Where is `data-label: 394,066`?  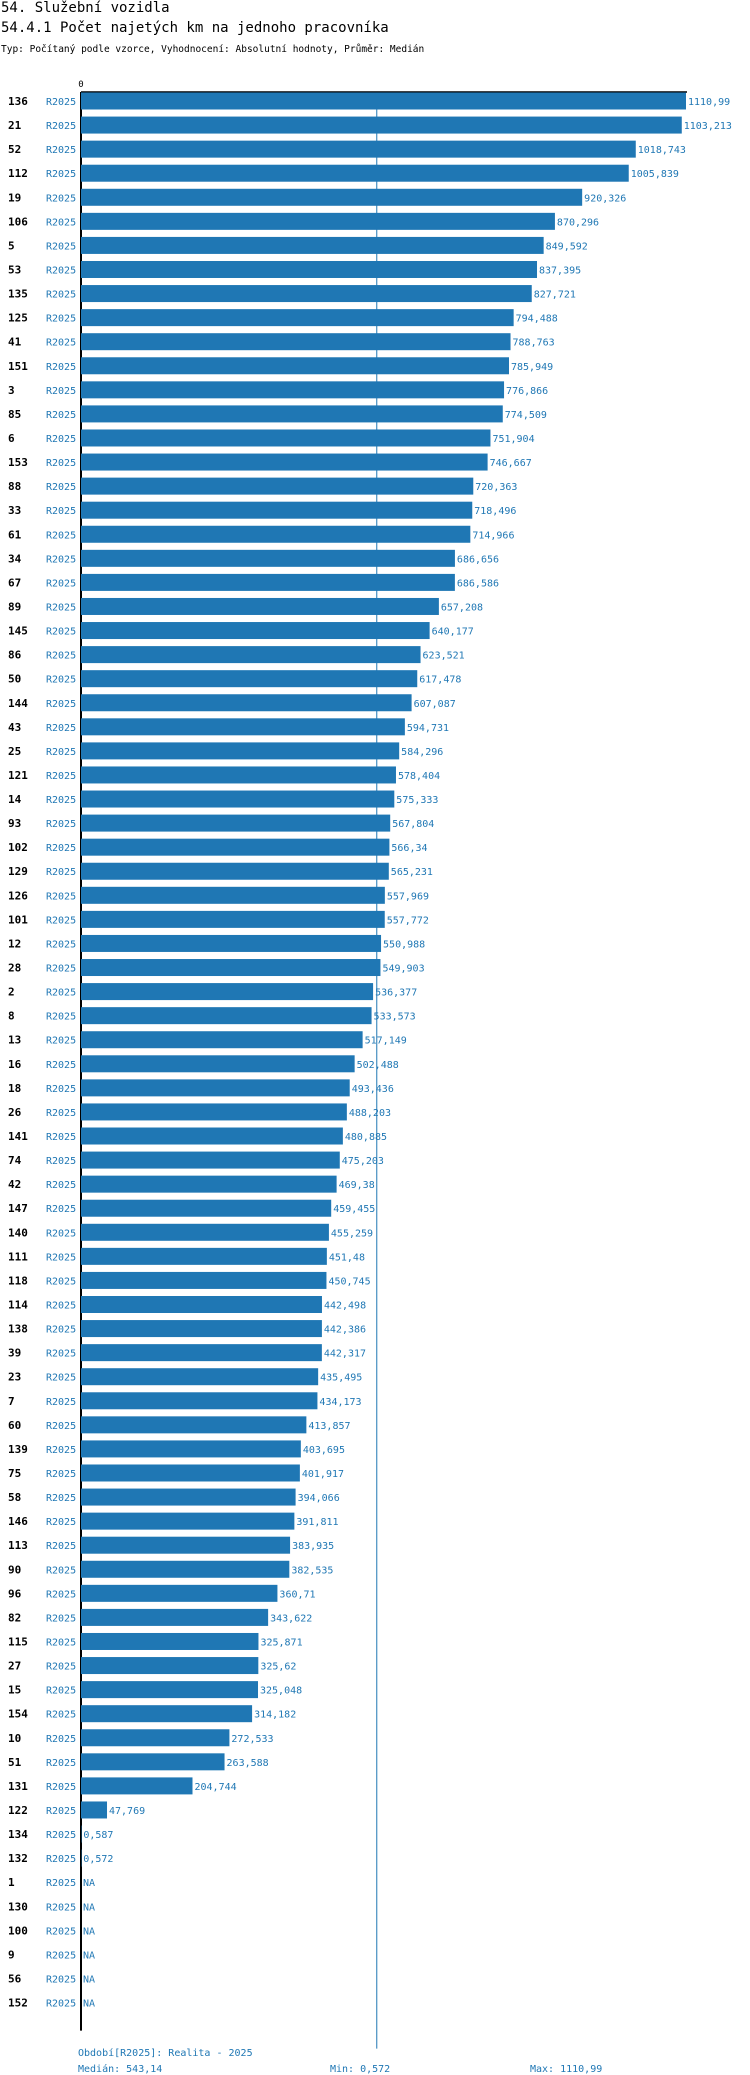
data-label: 394,066 is located at coordinates (319, 1498).